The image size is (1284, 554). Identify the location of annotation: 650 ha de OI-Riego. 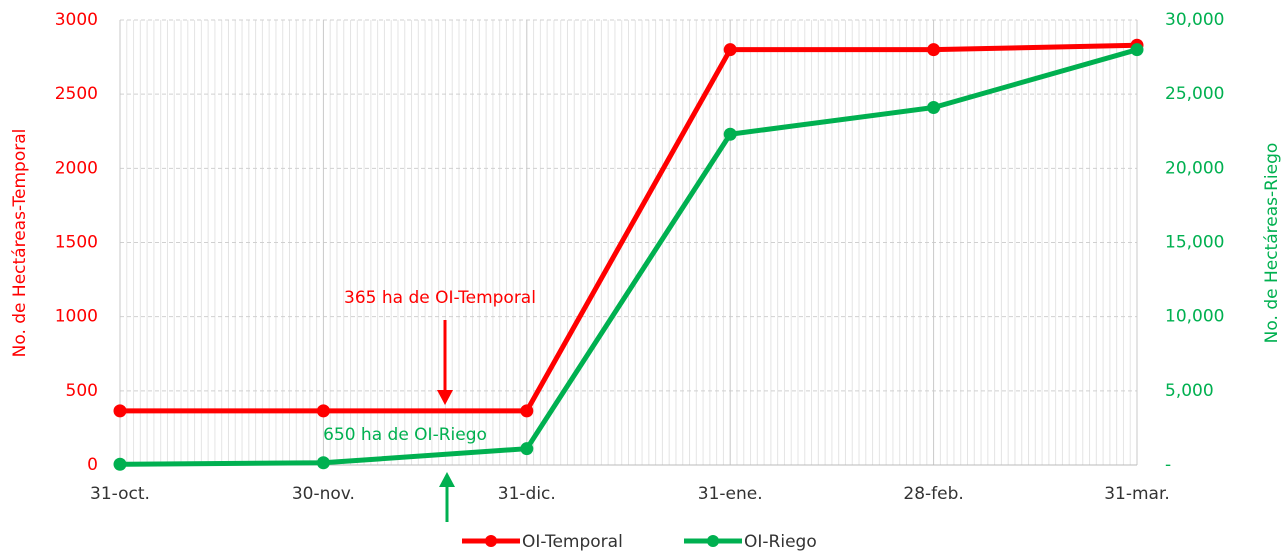
(405, 435).